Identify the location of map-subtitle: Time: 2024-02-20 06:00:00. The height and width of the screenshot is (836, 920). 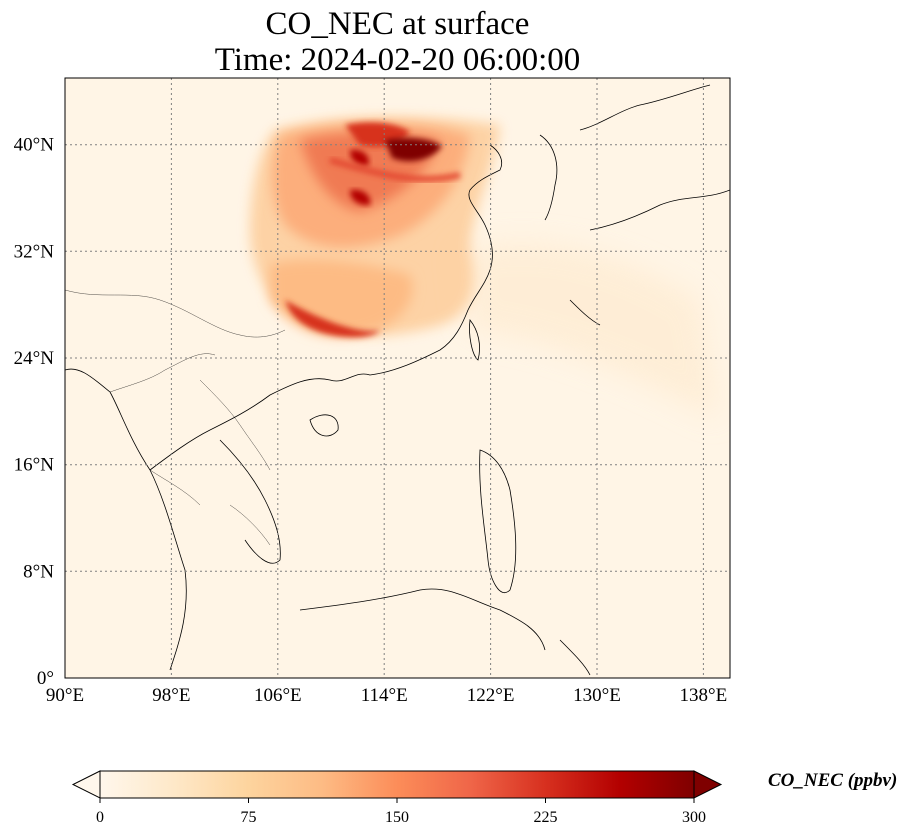
(397, 60).